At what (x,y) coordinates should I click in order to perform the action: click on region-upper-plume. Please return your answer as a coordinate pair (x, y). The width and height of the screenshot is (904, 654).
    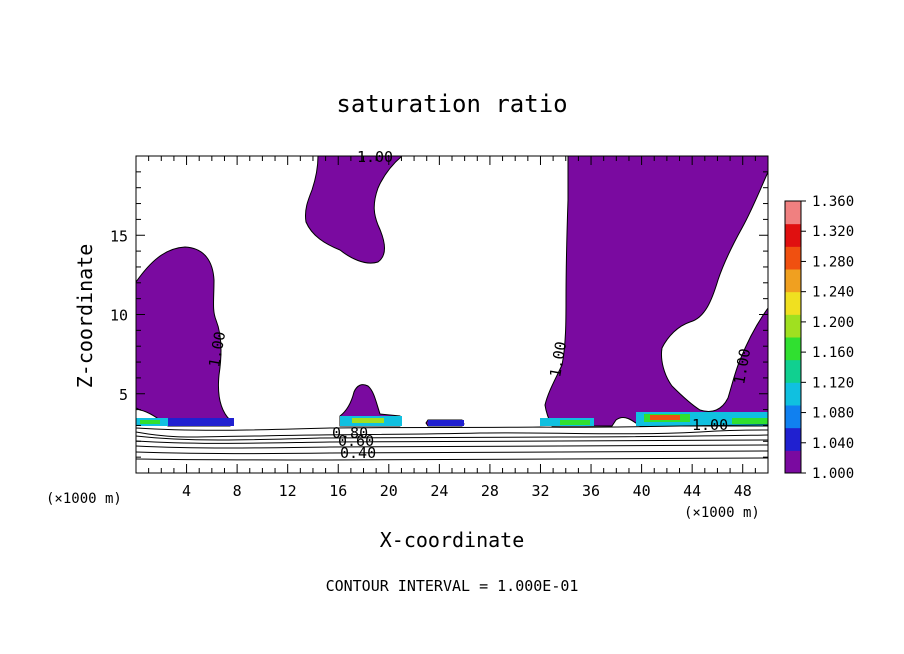
    Looking at the image, I should click on (354, 210).